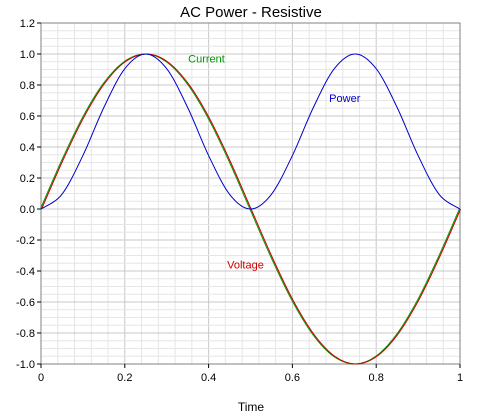 The image size is (480, 417). I want to click on y-tick-label: 0.0, so click(27, 210).